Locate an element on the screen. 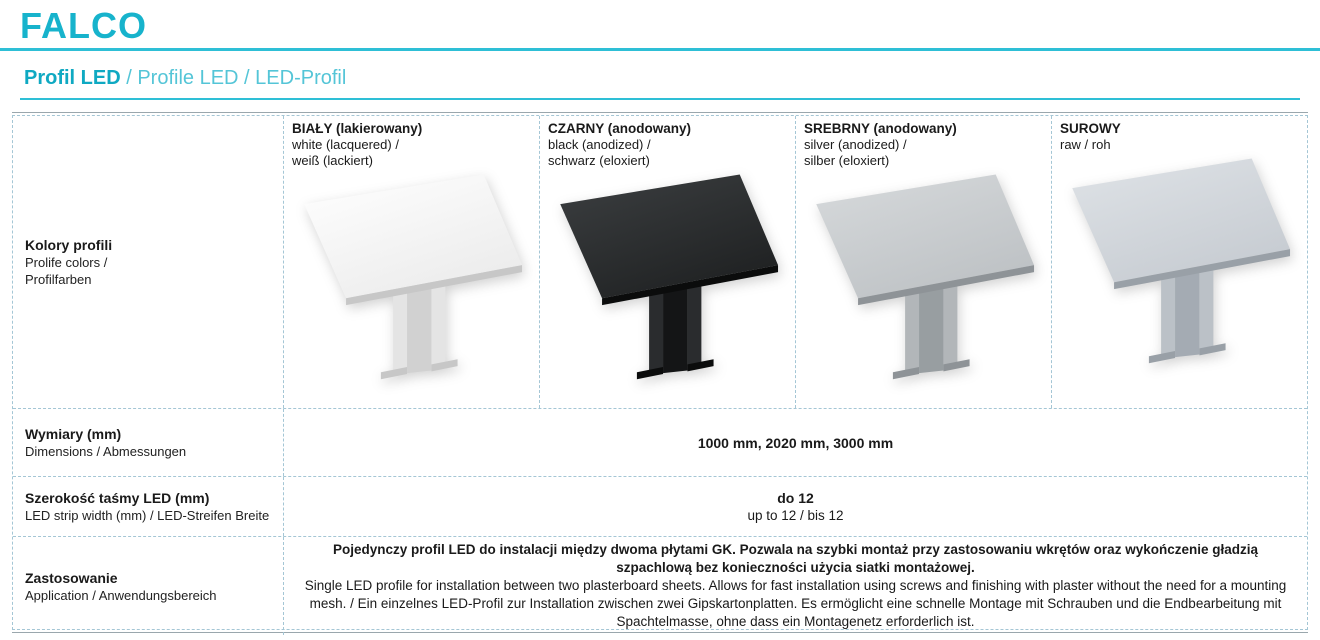 This screenshot has width=1320, height=640. page-title: Profil LED / Profile LED / LED-Profil is located at coordinates (660, 73).